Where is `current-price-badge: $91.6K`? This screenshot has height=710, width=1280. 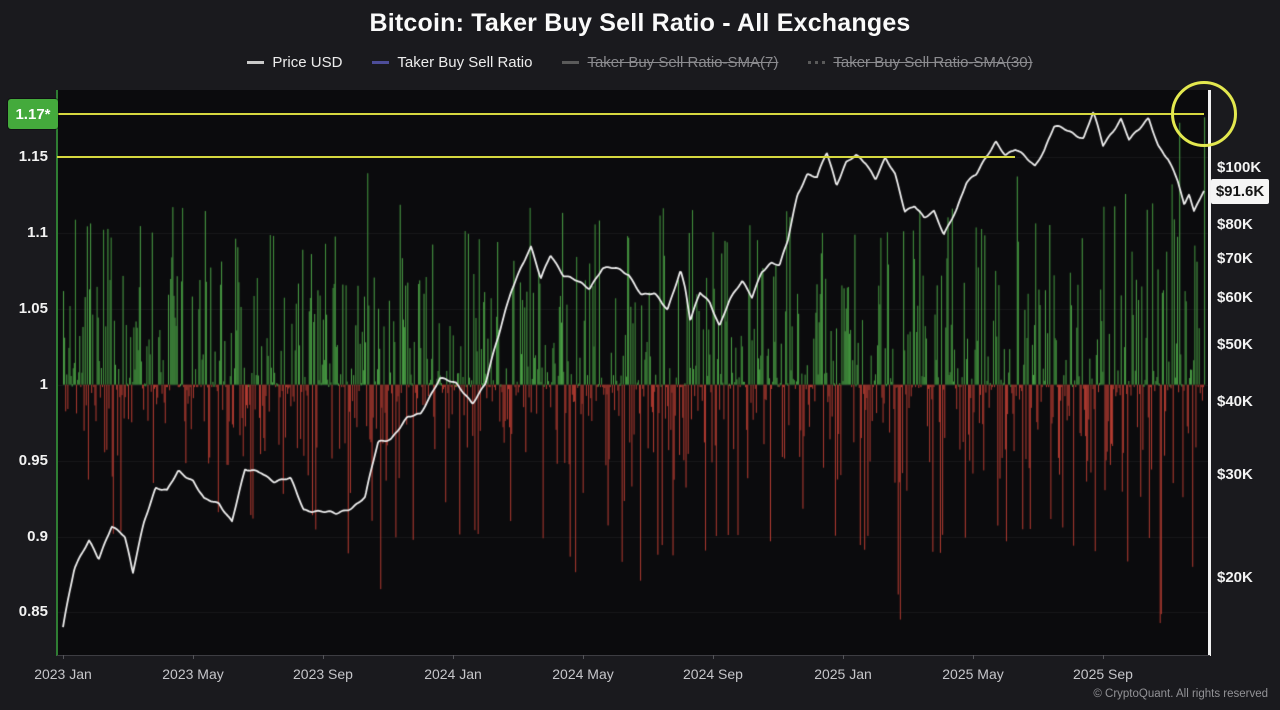 current-price-badge: $91.6K is located at coordinates (1240, 191).